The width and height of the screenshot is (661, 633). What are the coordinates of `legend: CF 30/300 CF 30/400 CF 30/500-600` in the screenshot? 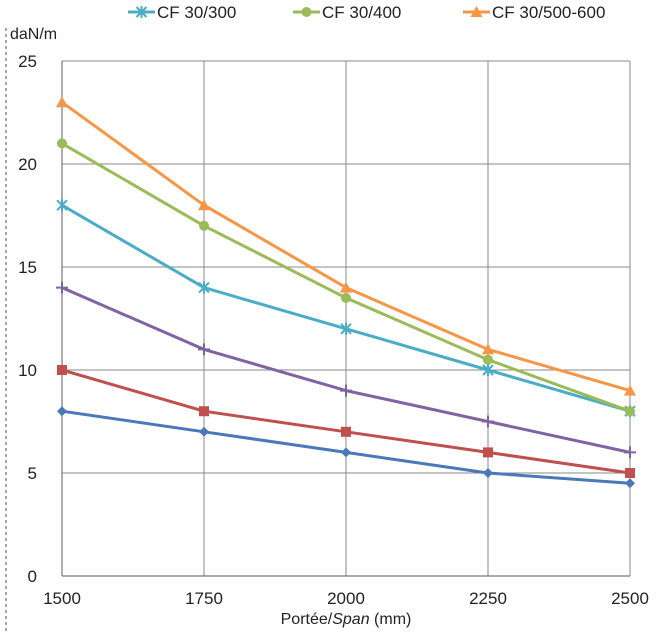 It's located at (366, 12).